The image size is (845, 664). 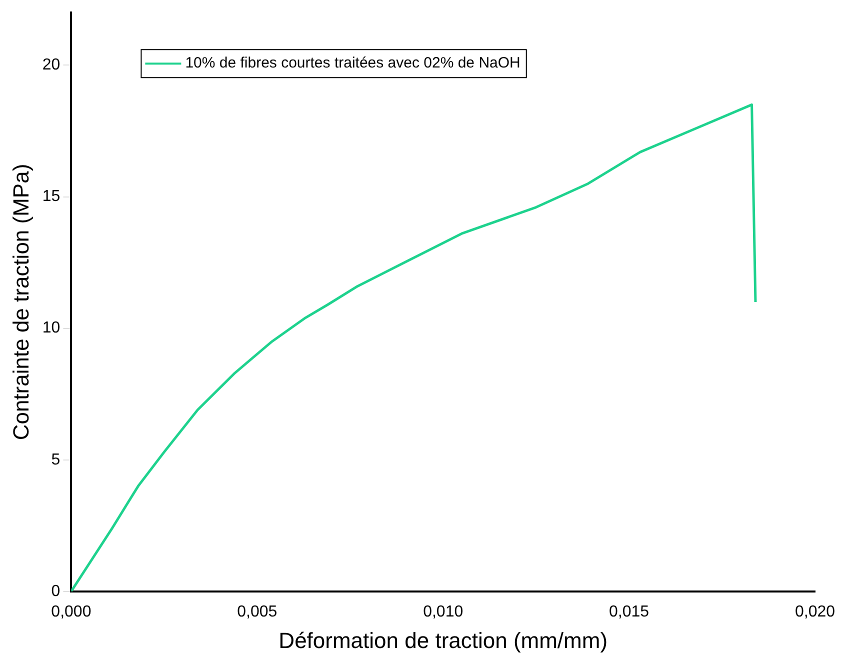 What do you see at coordinates (51, 65) in the screenshot?
I see `y-tick-label: 20` at bounding box center [51, 65].